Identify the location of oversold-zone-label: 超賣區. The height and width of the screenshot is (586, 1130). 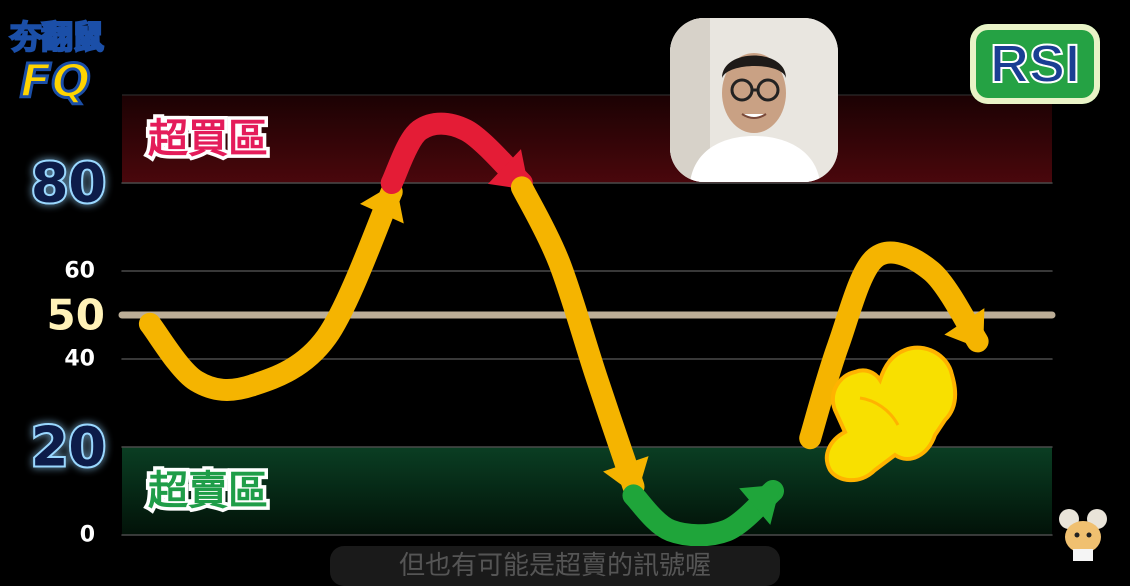
(208, 491).